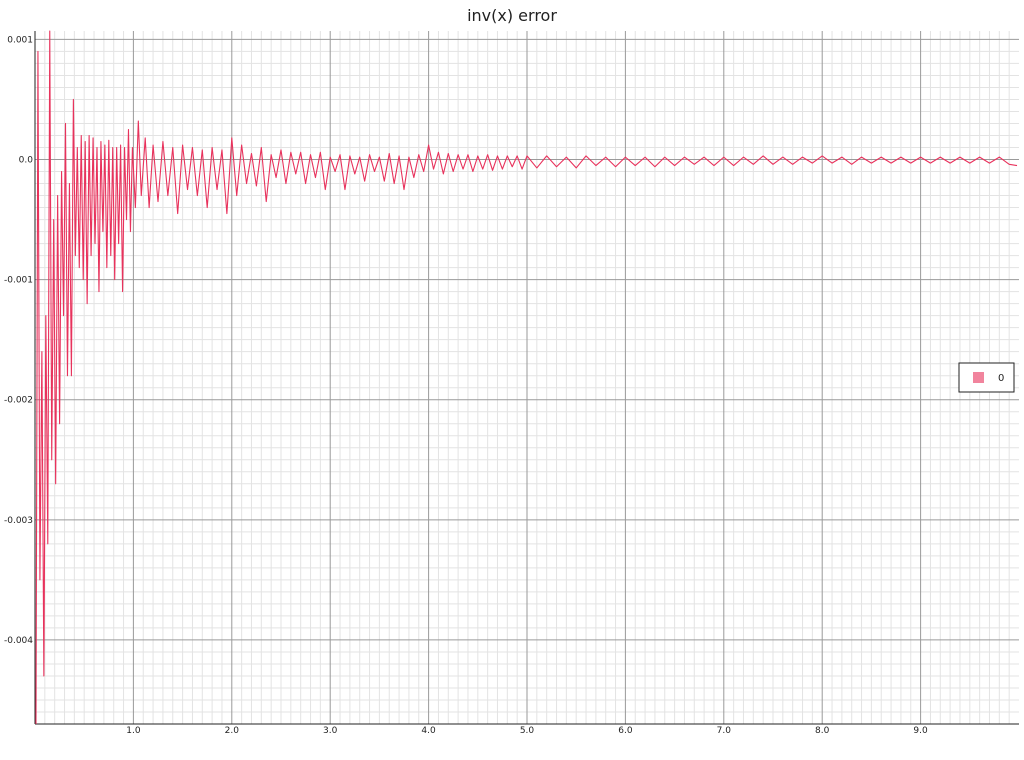  I want to click on legend-label: 0, so click(1001, 378).